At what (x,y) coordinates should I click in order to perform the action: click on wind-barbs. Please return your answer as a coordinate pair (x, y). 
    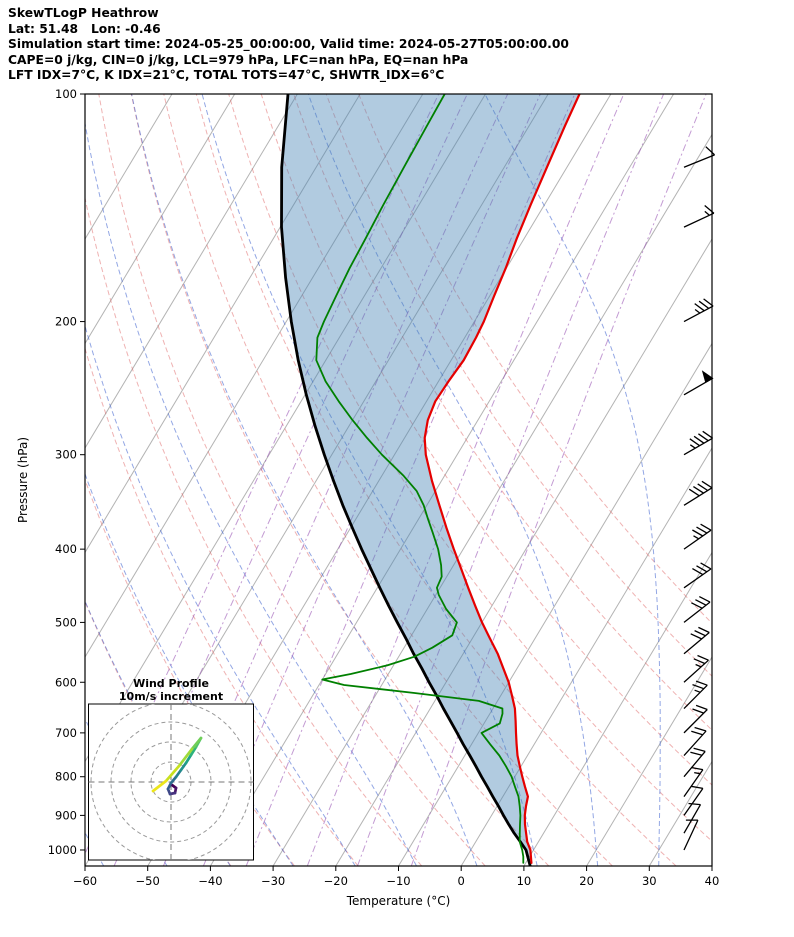
    Looking at the image, I should click on (699, 498).